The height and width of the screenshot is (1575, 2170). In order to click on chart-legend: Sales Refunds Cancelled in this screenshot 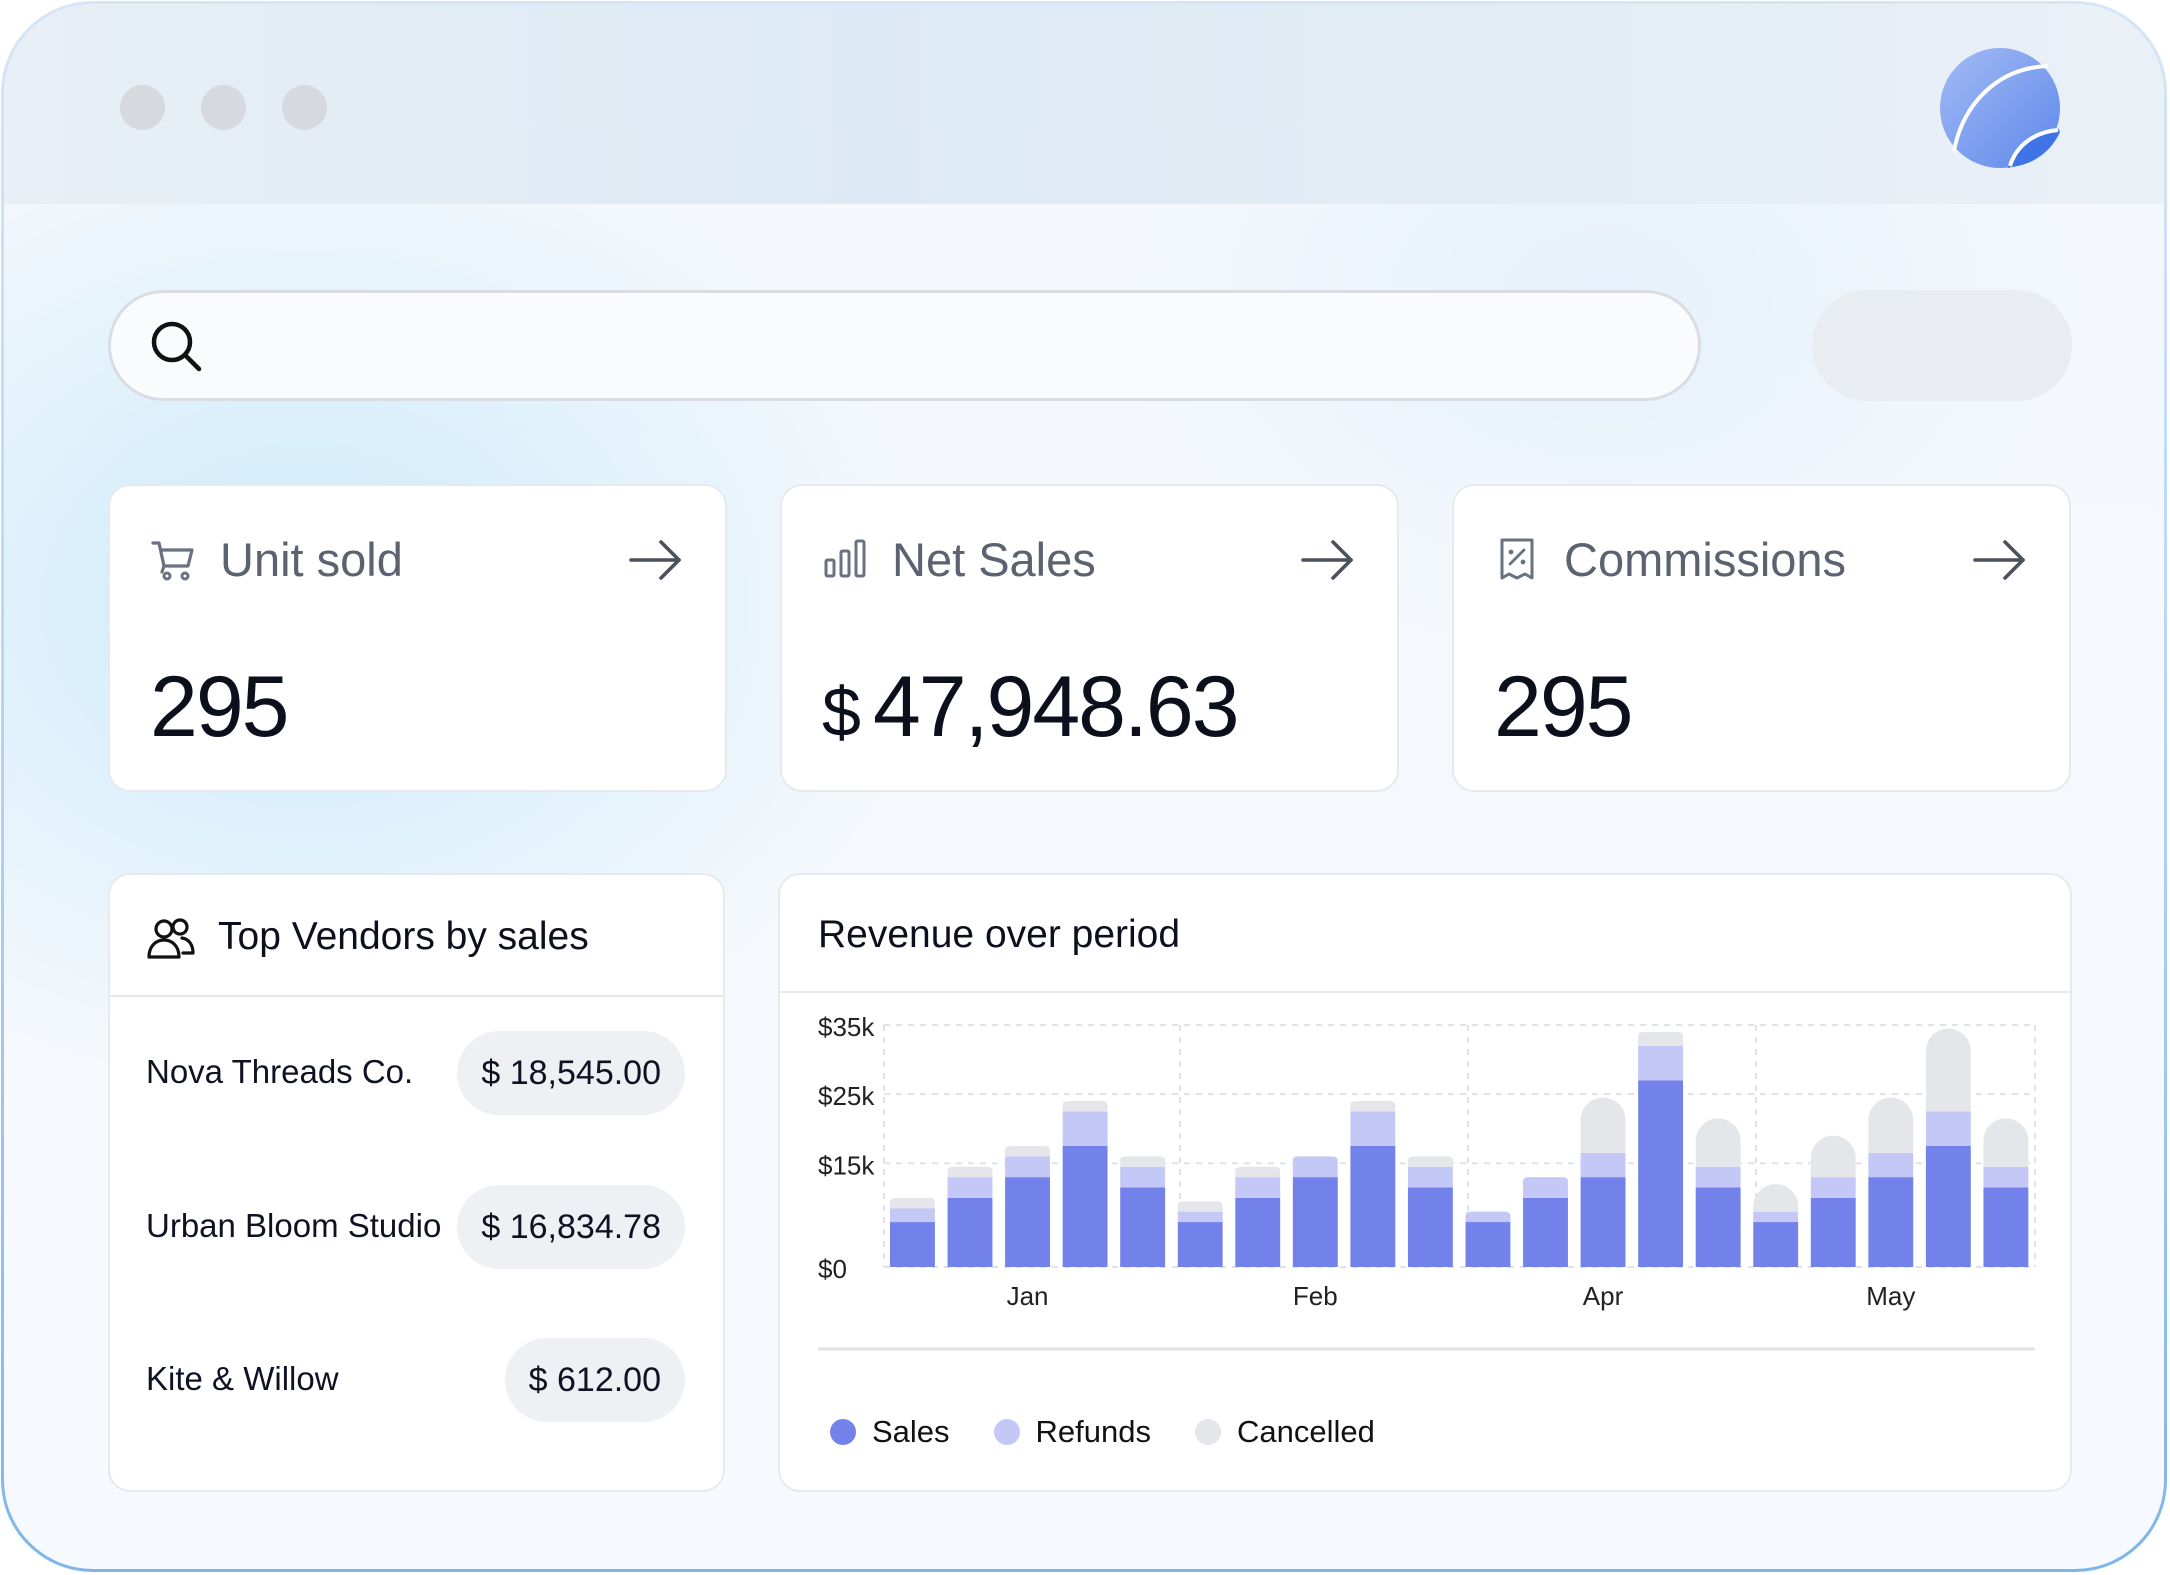, I will do `click(1102, 1432)`.